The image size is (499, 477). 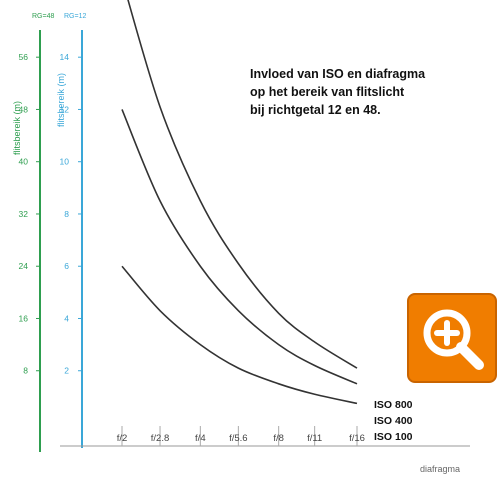 What do you see at coordinates (122, 438) in the screenshot?
I see `x-axis-tick-label: f/2` at bounding box center [122, 438].